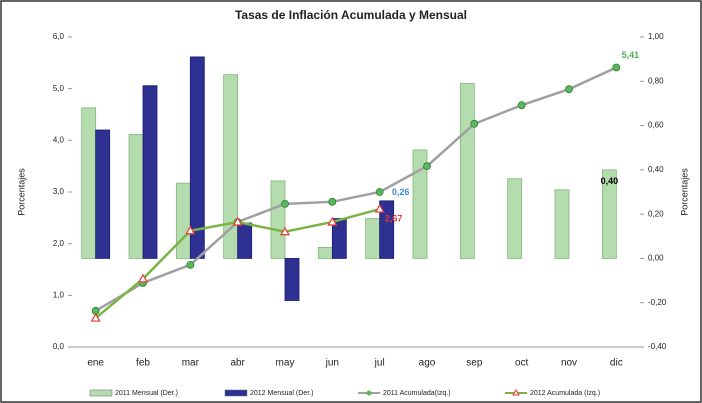  I want to click on x-tick-label: nov, so click(569, 363).